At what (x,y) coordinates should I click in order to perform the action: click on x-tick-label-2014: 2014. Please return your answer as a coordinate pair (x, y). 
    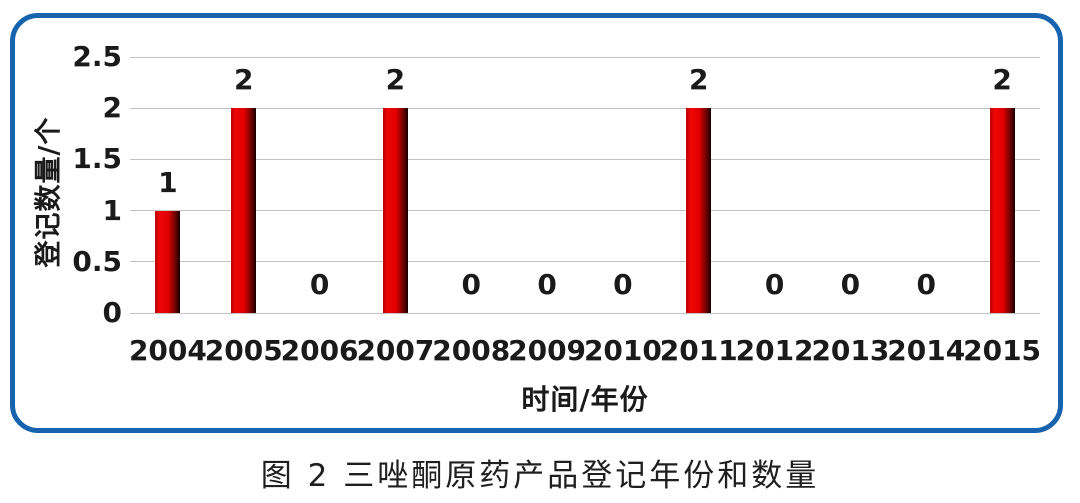
    Looking at the image, I should click on (926, 350).